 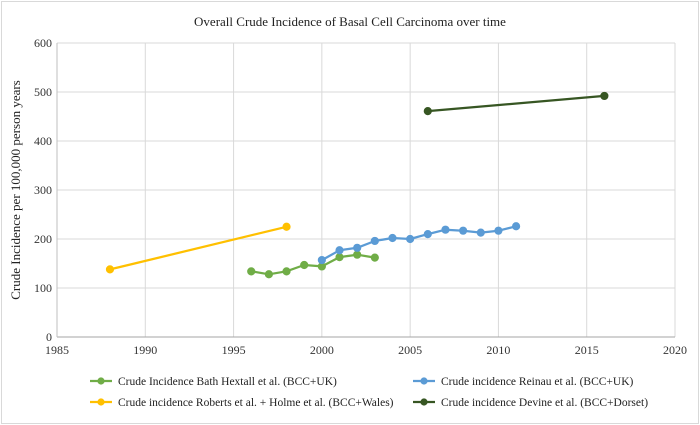 What do you see at coordinates (675, 350) in the screenshot?
I see `x-tick-label: 2020` at bounding box center [675, 350].